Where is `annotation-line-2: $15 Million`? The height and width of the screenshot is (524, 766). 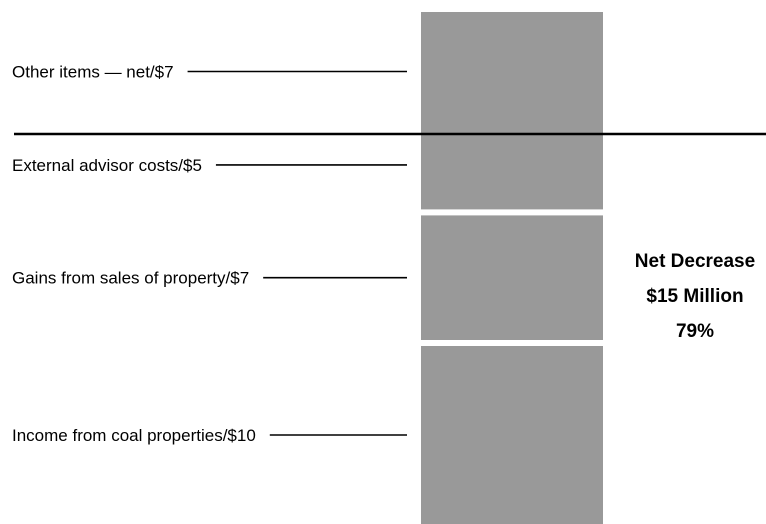
annotation-line-2: $15 Million is located at coordinates (694, 296).